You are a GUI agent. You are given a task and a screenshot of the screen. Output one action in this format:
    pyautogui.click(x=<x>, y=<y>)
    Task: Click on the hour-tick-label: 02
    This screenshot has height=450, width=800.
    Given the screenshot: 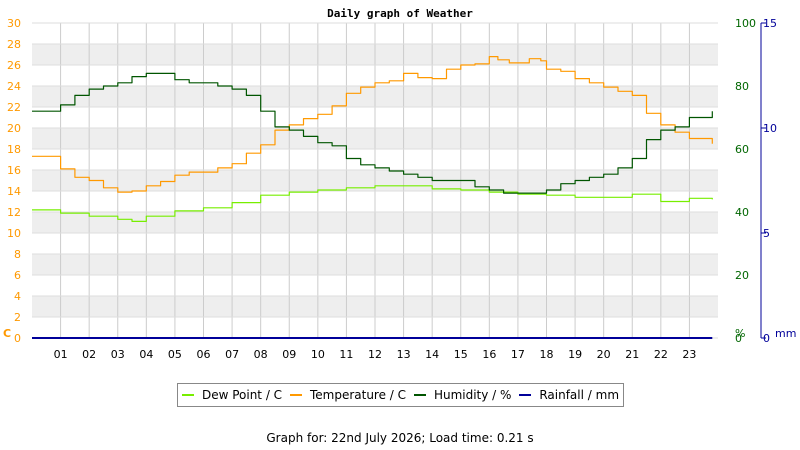 What is the action you would take?
    pyautogui.click(x=89, y=354)
    